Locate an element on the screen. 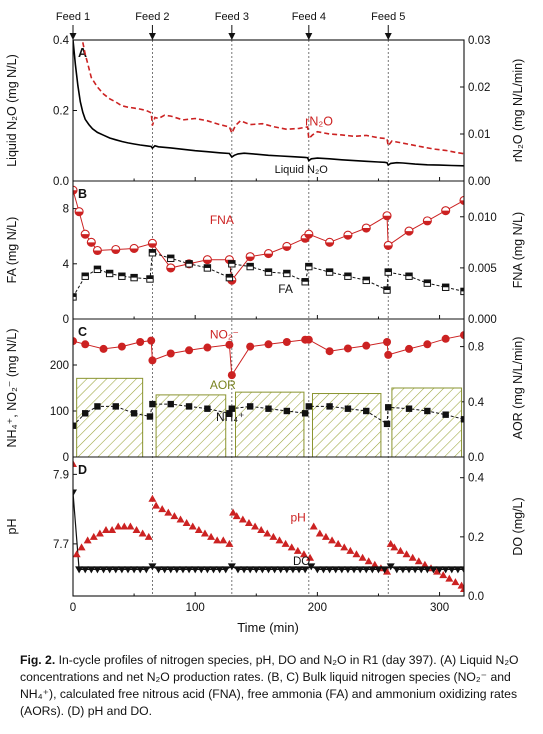 The height and width of the screenshot is (734, 543). feed-arrow-head is located at coordinates (309, 36).